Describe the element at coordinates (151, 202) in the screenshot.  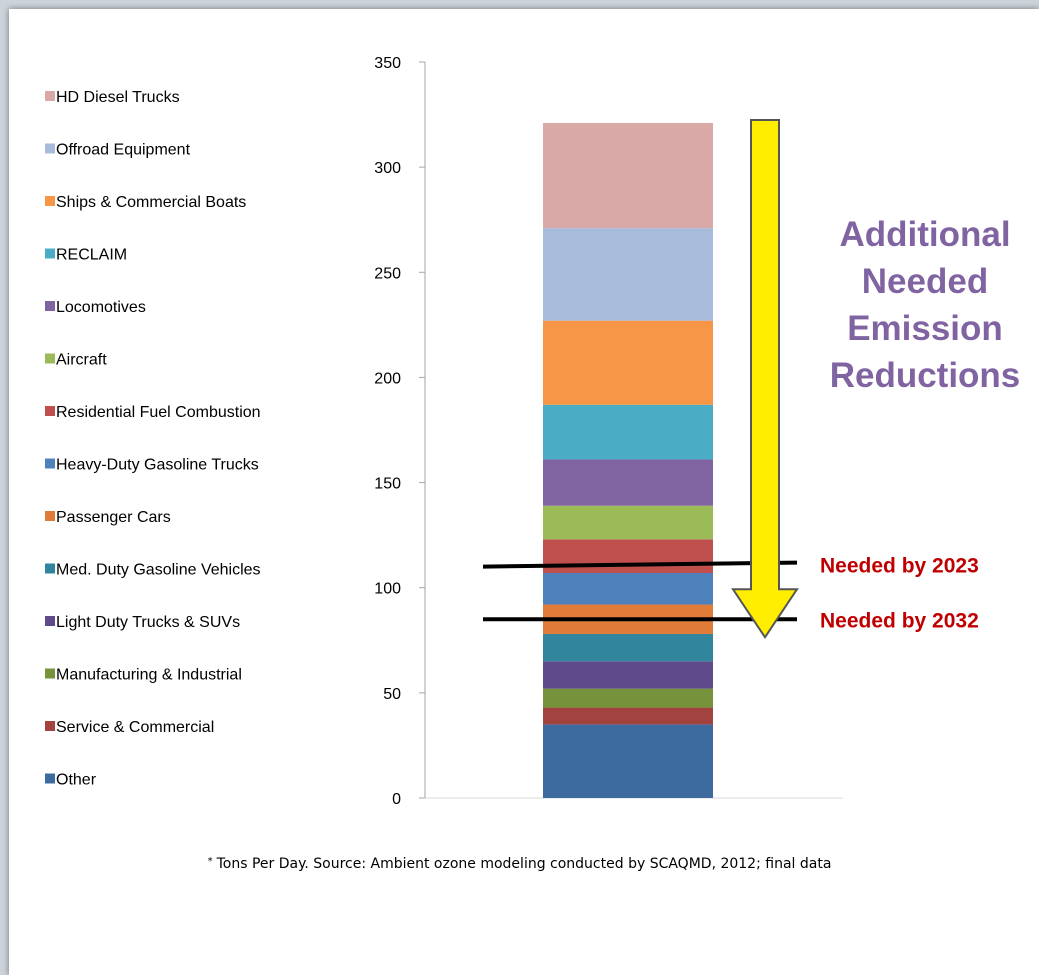
I see `legend-label: Ships & Commercial Boats` at that location.